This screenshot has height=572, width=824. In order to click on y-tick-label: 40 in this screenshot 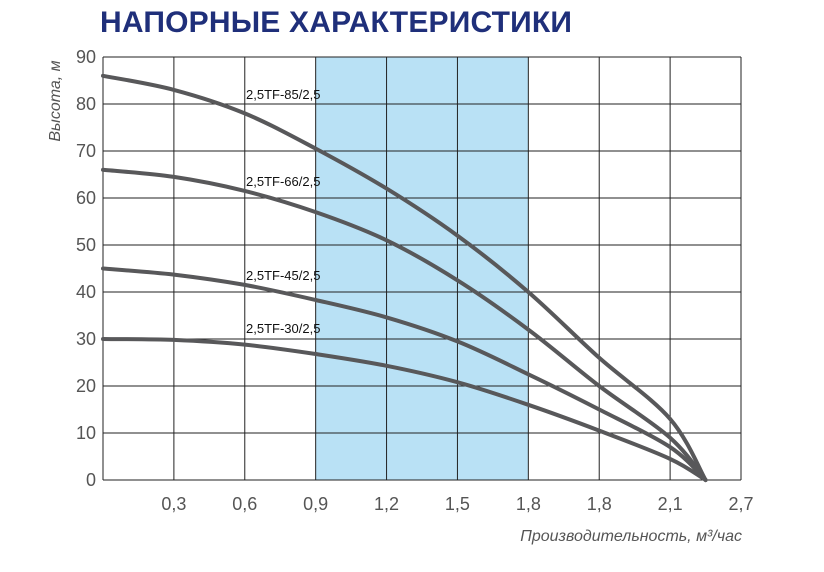, I will do `click(86, 292)`.